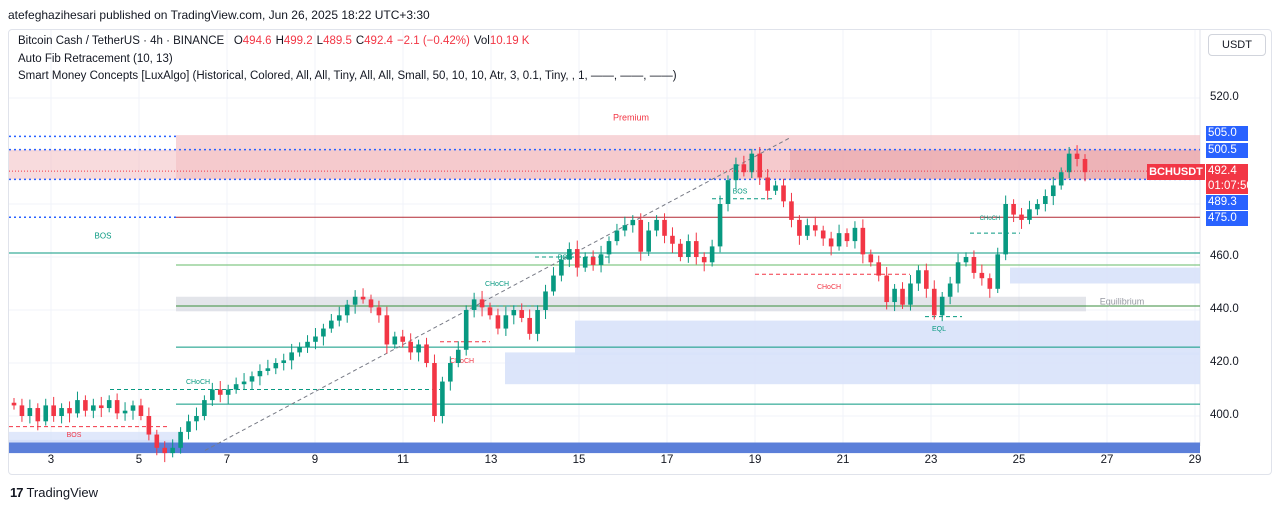 The height and width of the screenshot is (510, 1281). What do you see at coordinates (1122, 302) in the screenshot?
I see `chart-label: Equilibrium` at bounding box center [1122, 302].